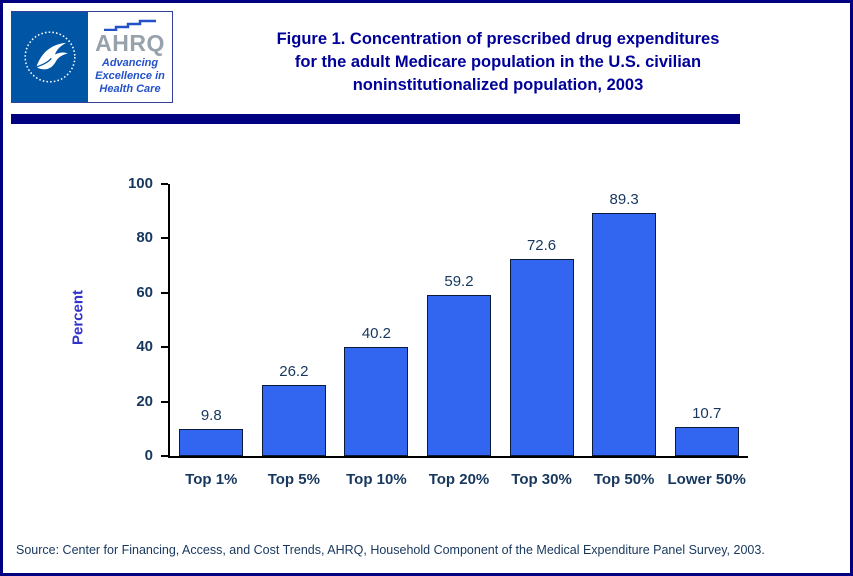 Image resolution: width=853 pixels, height=576 pixels. What do you see at coordinates (211, 336) in the screenshot?
I see `bar-slot: 9.8 Top 1%` at bounding box center [211, 336].